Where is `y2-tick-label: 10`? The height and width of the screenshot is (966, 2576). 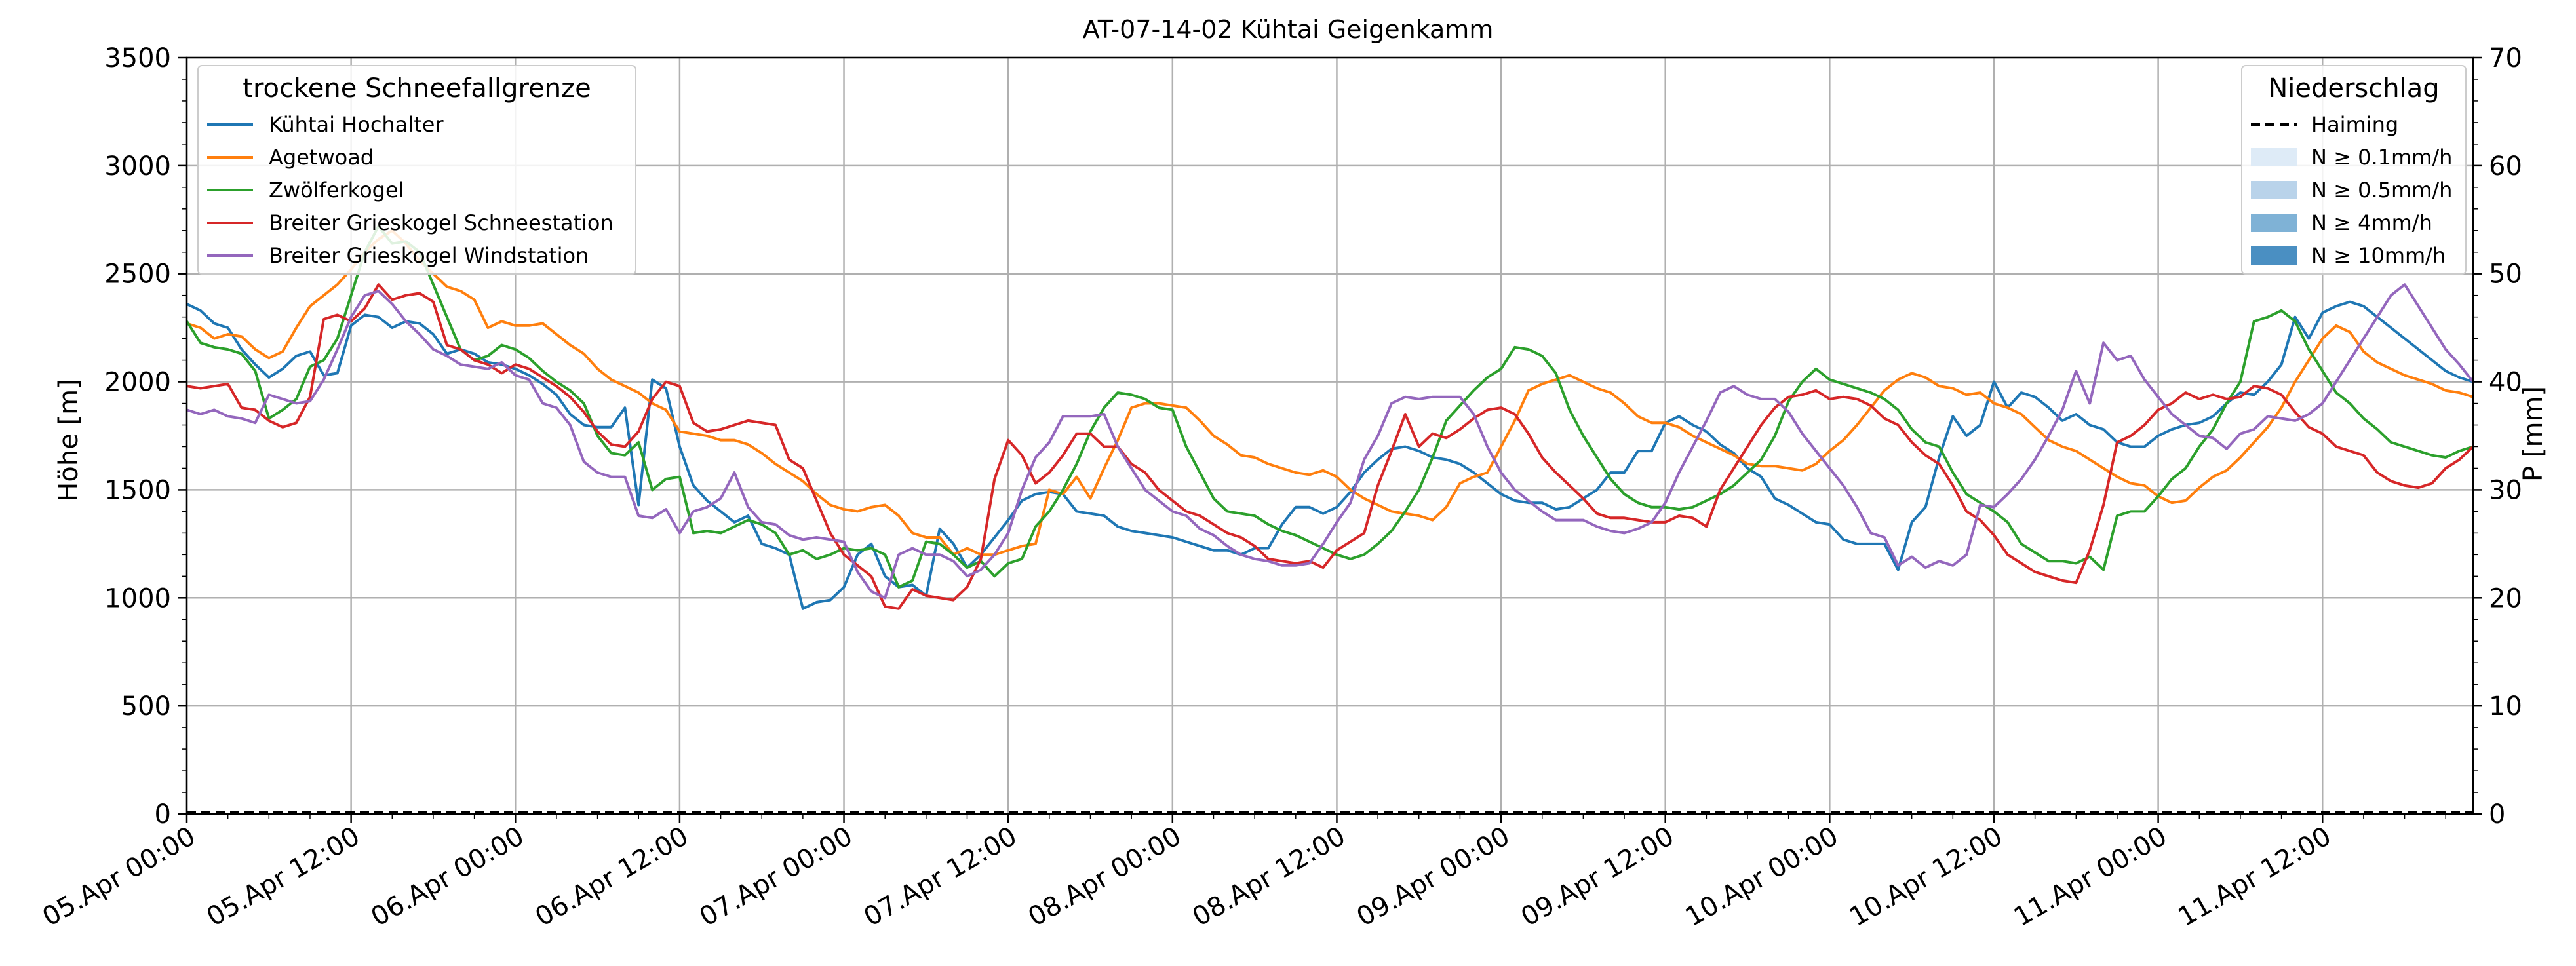 y2-tick-label: 10 is located at coordinates (2505, 706).